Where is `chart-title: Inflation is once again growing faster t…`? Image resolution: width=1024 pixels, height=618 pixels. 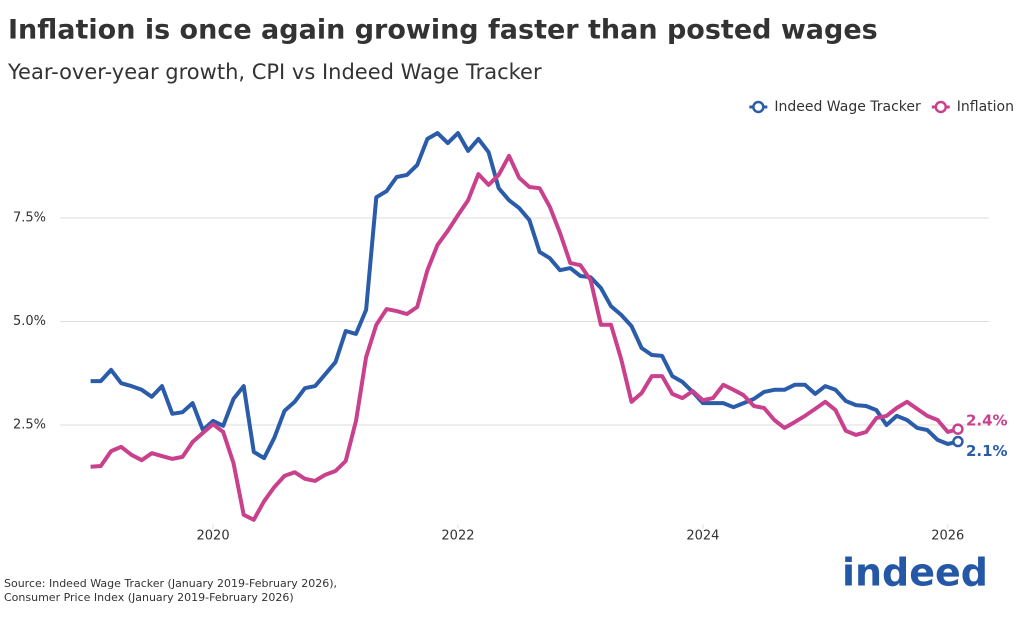 chart-title: Inflation is once again growing faster t… is located at coordinates (443, 30).